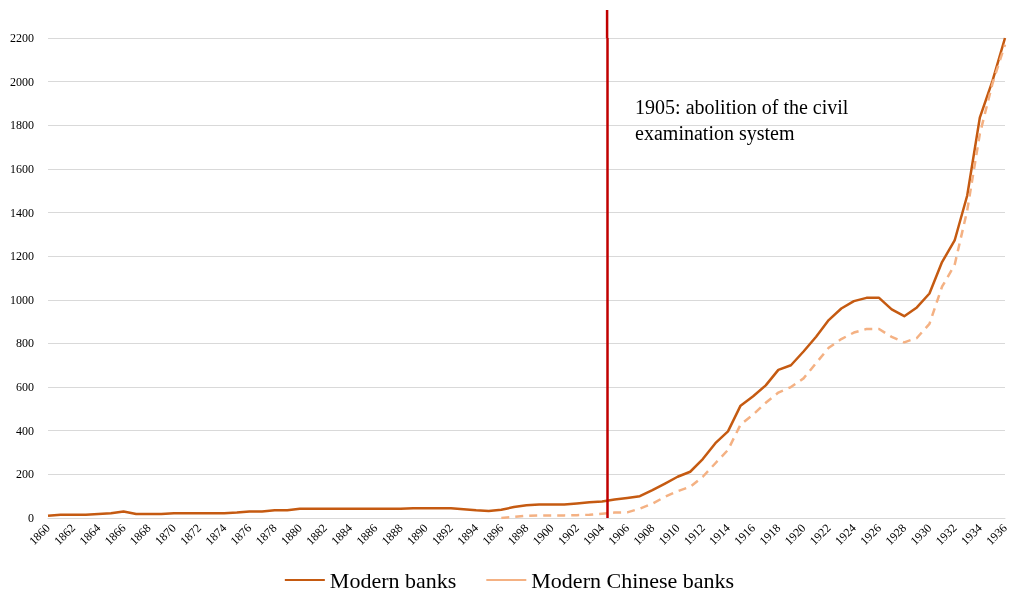  Describe the element at coordinates (25, 430) in the screenshot. I see `y-tick-label: 400` at that location.